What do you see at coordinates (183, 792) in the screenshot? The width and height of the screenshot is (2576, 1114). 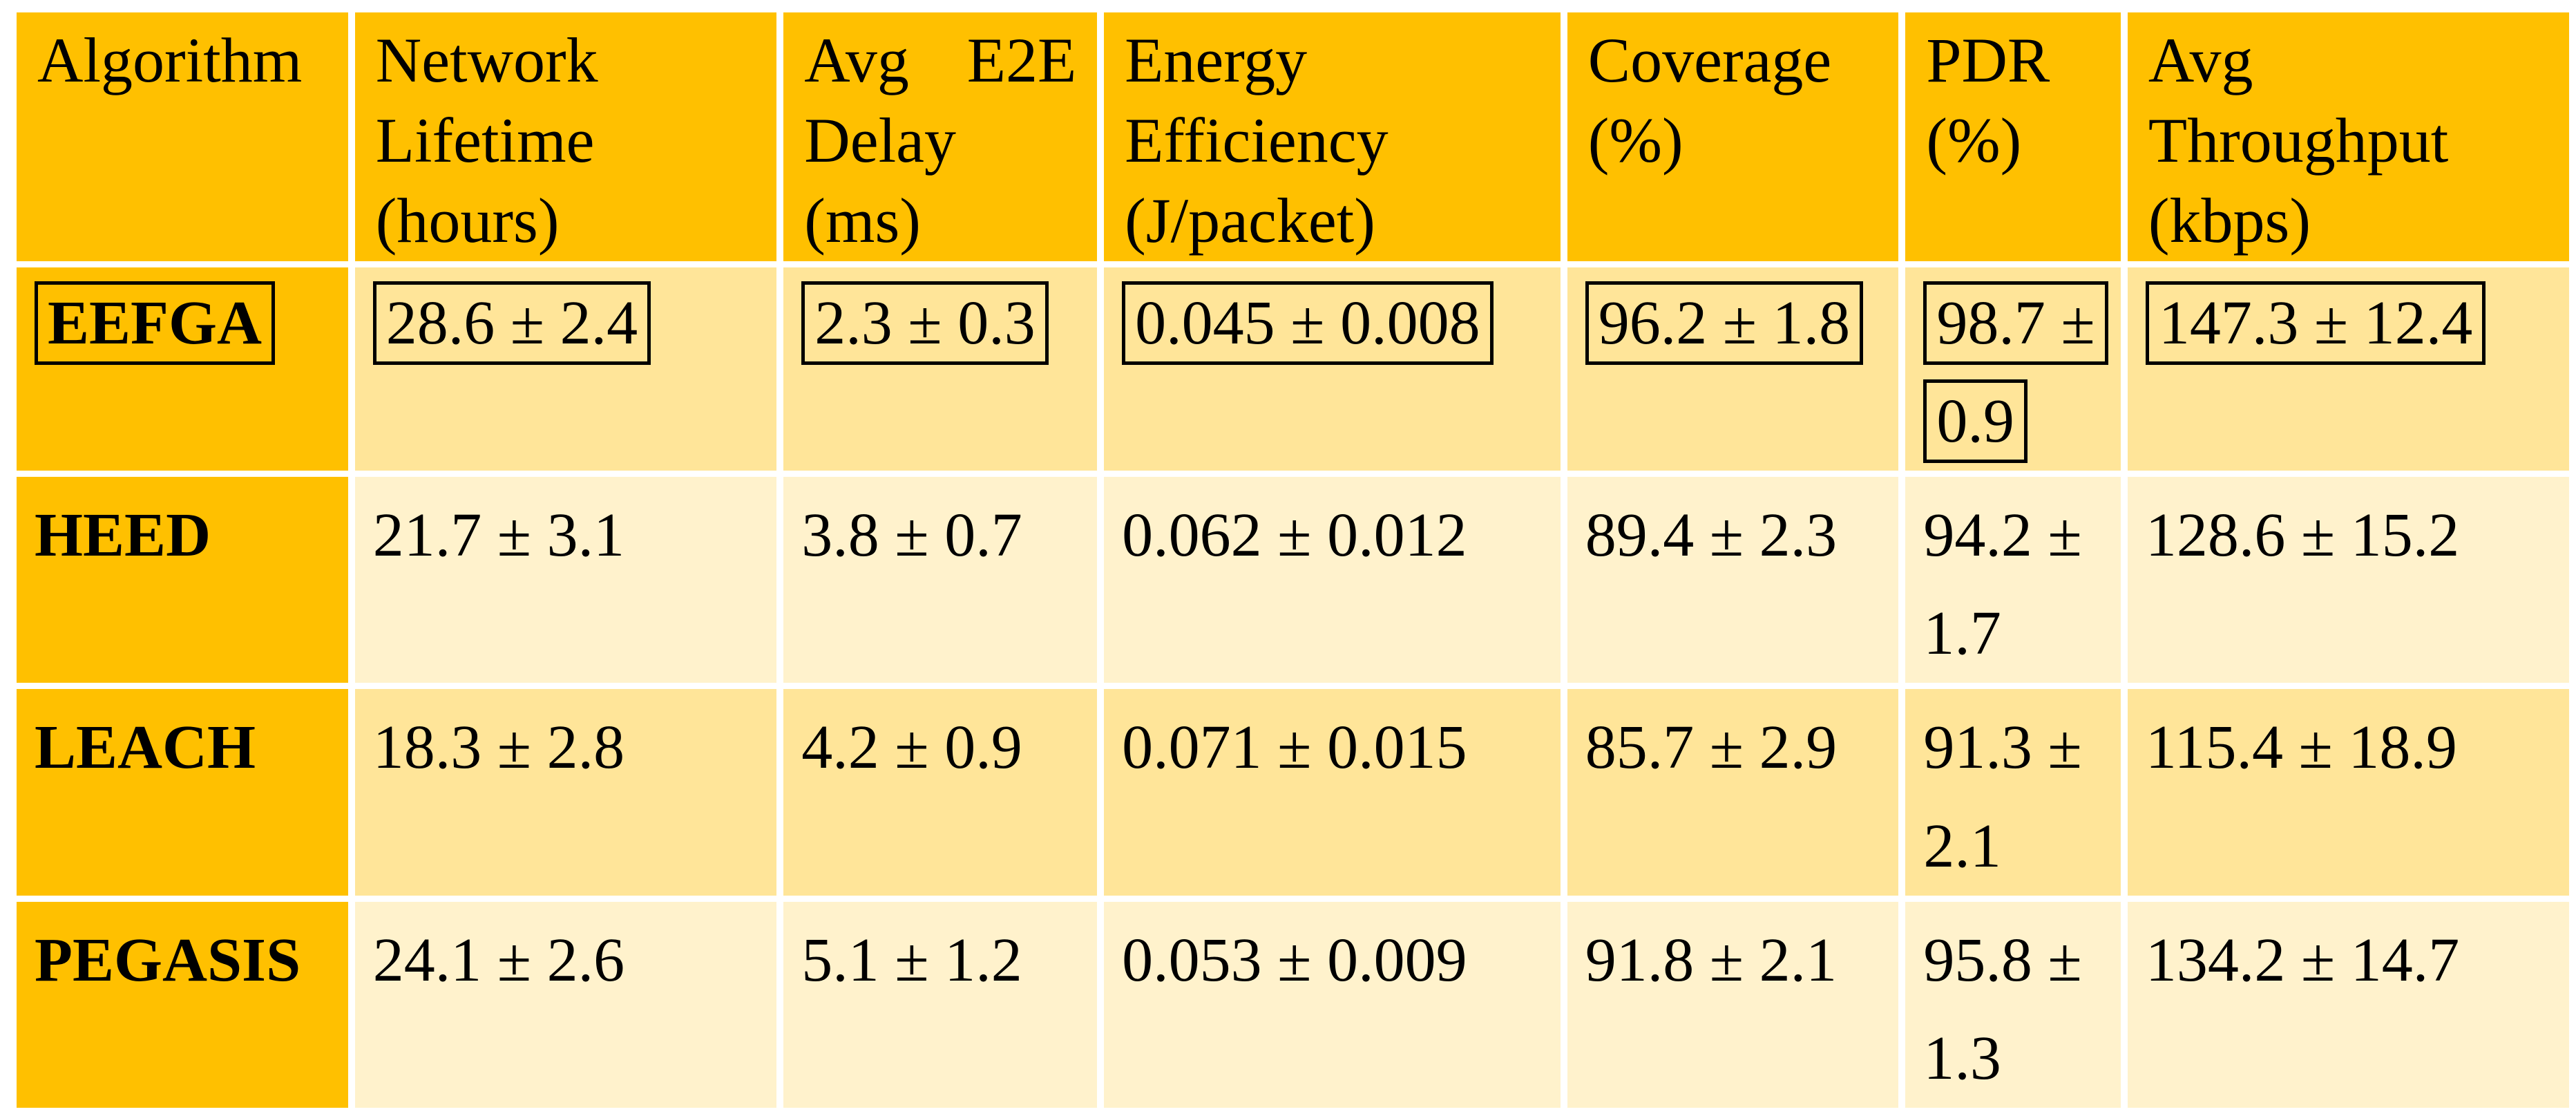 I see `cell-leach-algorithm: LEACH` at bounding box center [183, 792].